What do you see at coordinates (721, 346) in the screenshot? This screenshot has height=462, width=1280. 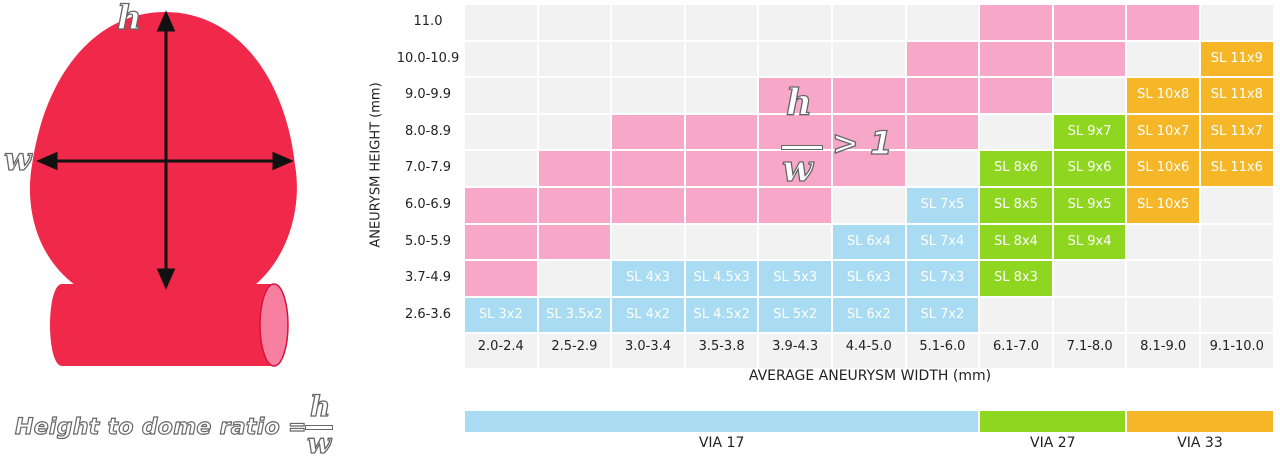 I see `column-label: 3.5-3.8` at bounding box center [721, 346].